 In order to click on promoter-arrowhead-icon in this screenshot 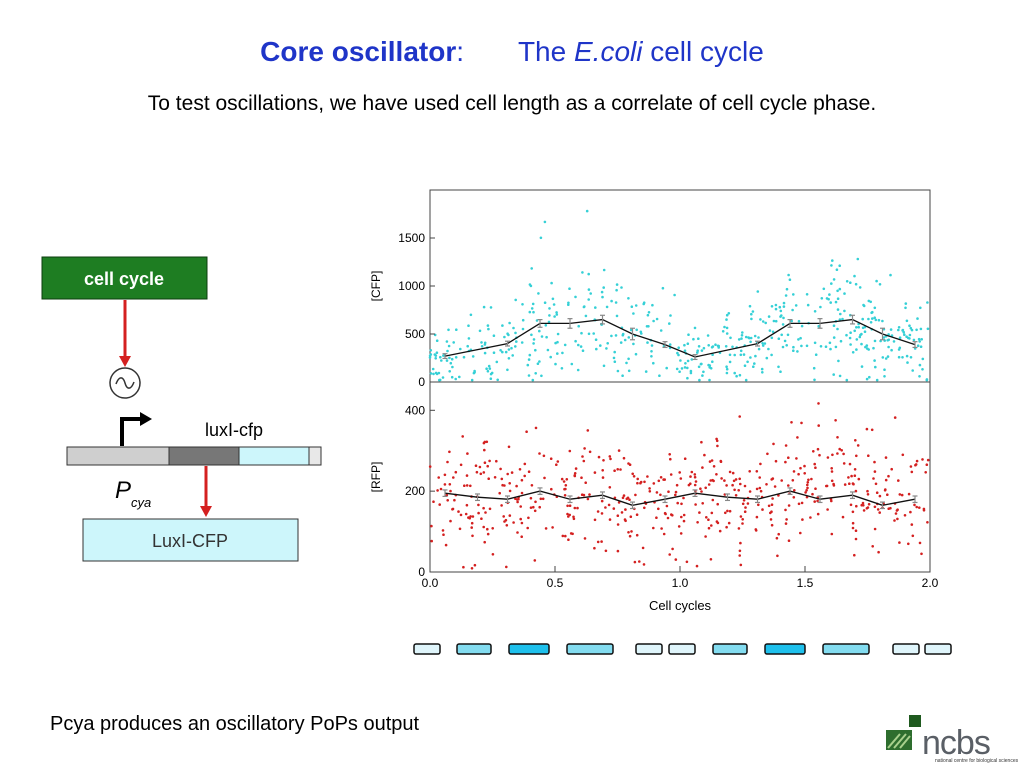, I will do `click(146, 419)`.